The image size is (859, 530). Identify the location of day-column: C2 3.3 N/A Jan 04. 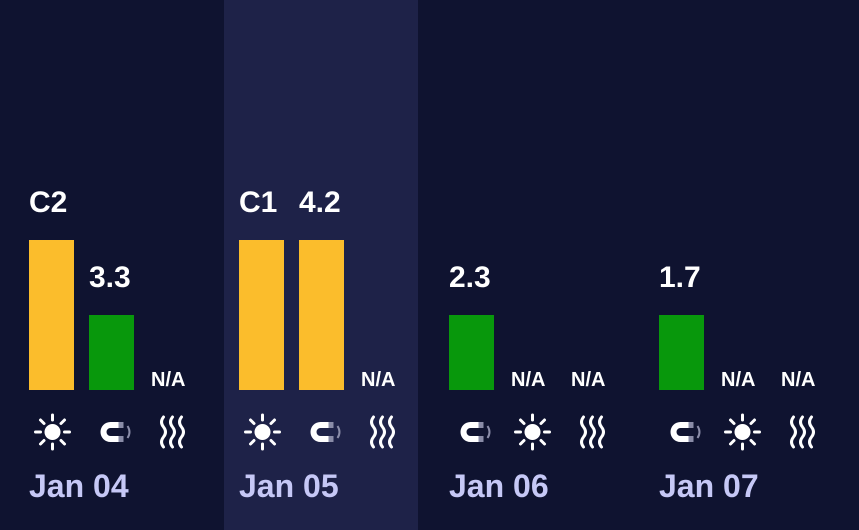
(107, 345).